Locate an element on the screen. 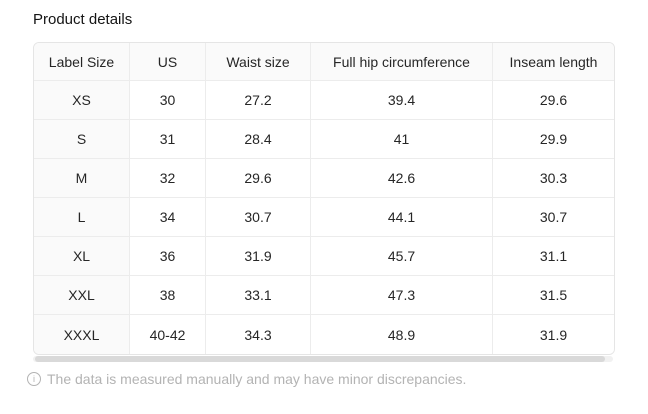 This screenshot has height=414, width=648. table-row: L 34 30.7 44.1 30.7 is located at coordinates (324, 217).